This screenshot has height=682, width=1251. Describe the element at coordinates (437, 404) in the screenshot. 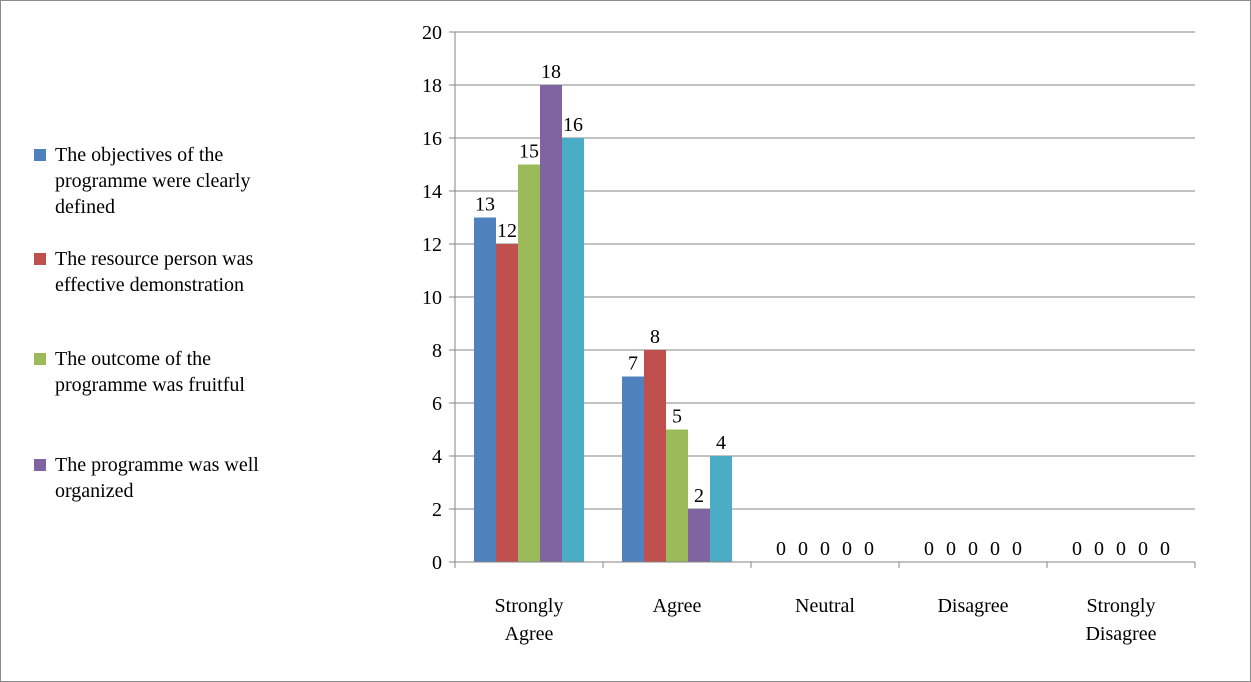

I see `y-tick-label: 6` at that location.